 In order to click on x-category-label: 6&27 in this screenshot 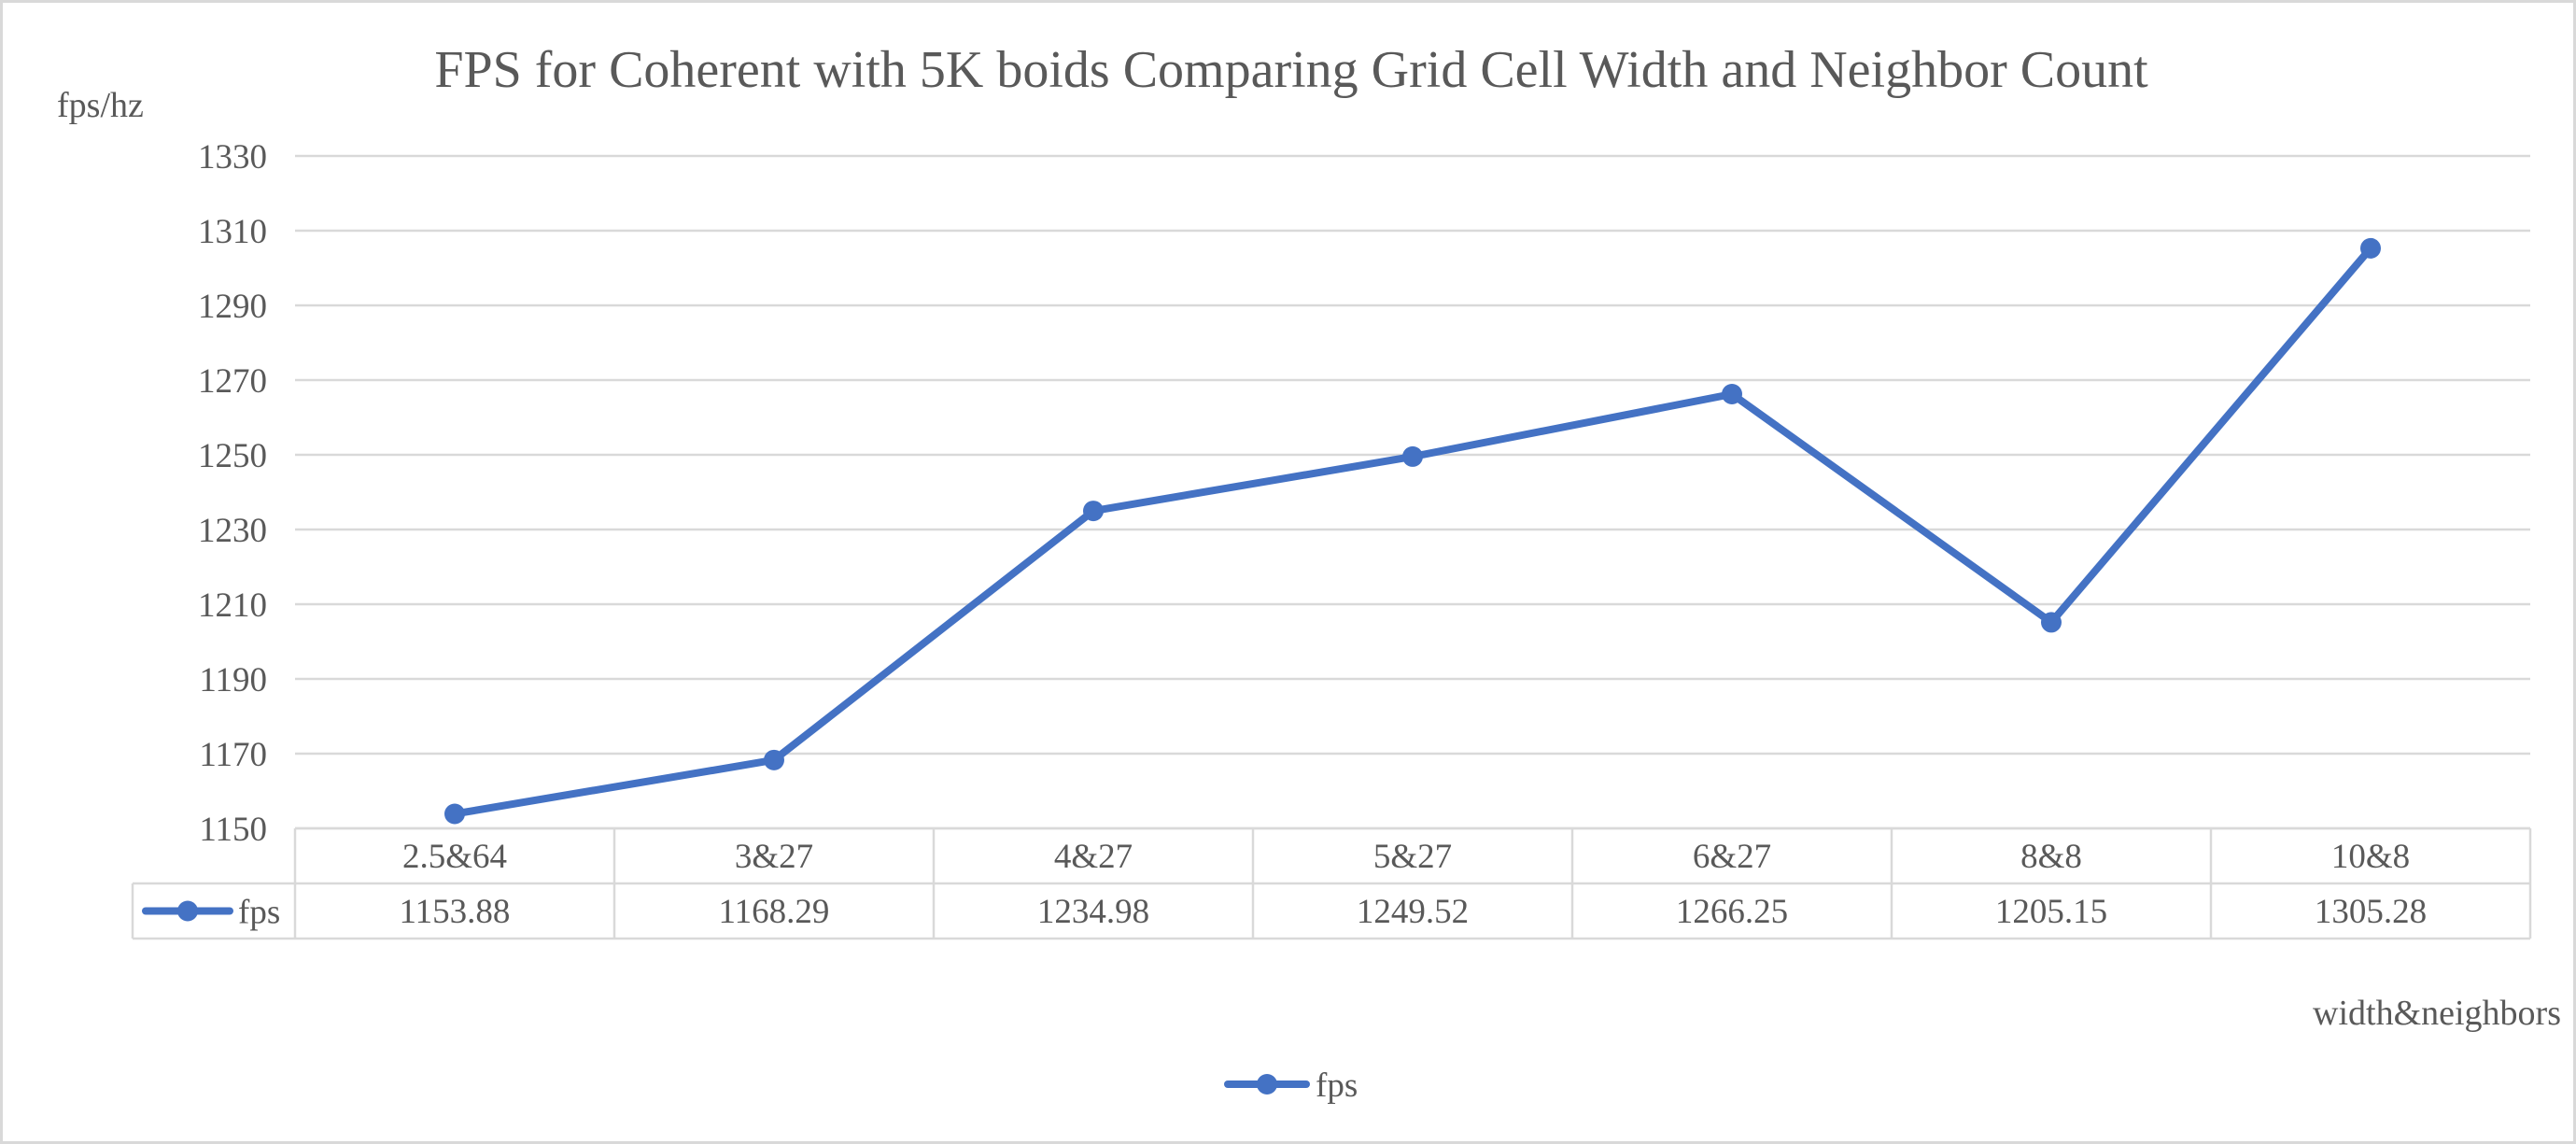, I will do `click(1732, 857)`.